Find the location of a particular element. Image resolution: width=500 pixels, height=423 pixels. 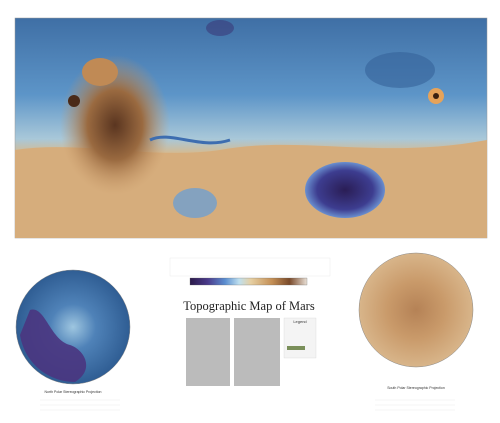

south-polar-map: South Polar Stereographic Projection is located at coordinates (416, 321).